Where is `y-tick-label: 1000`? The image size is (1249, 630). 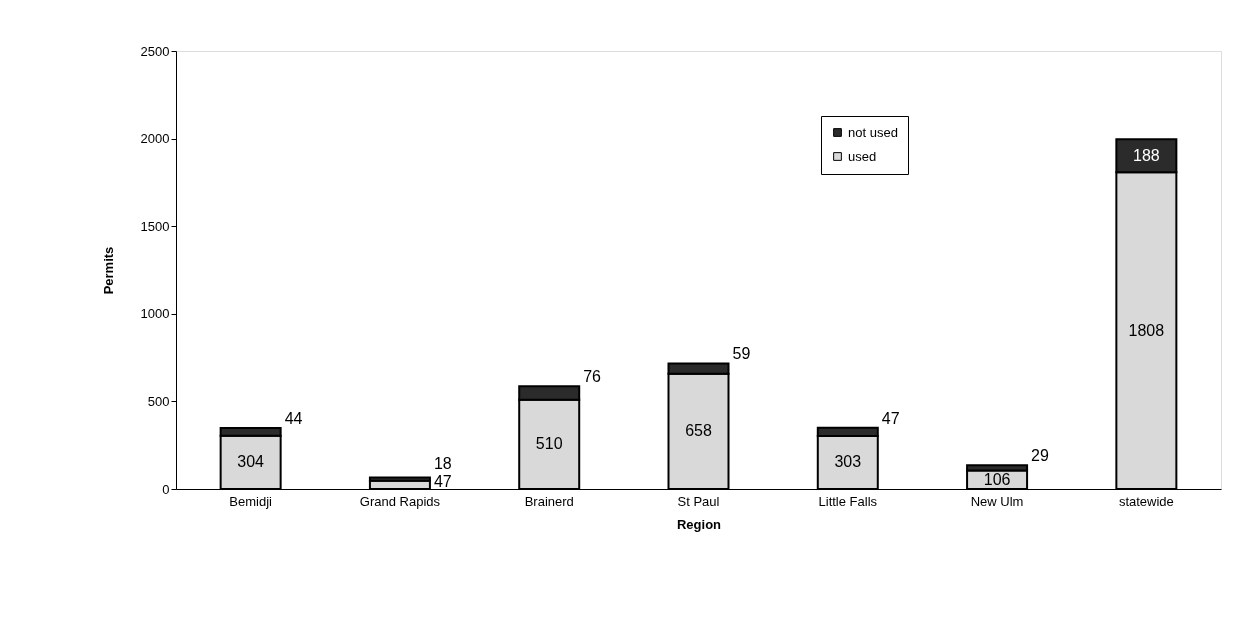
y-tick-label: 1000 is located at coordinates (155, 314).